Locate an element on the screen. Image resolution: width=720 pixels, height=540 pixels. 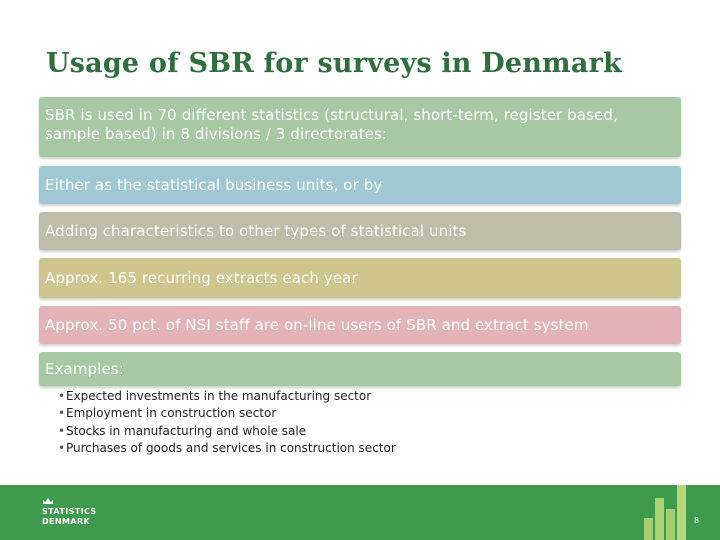
list-item: •Employment in construction sector is located at coordinates (227, 413).